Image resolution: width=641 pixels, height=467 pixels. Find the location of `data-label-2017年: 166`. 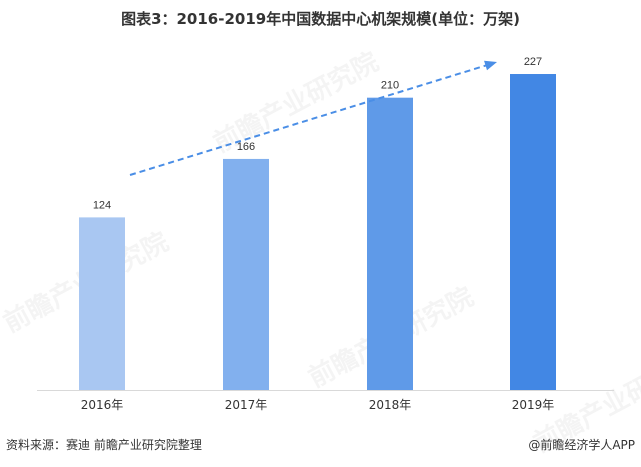

data-label-2017年: 166 is located at coordinates (246, 147).